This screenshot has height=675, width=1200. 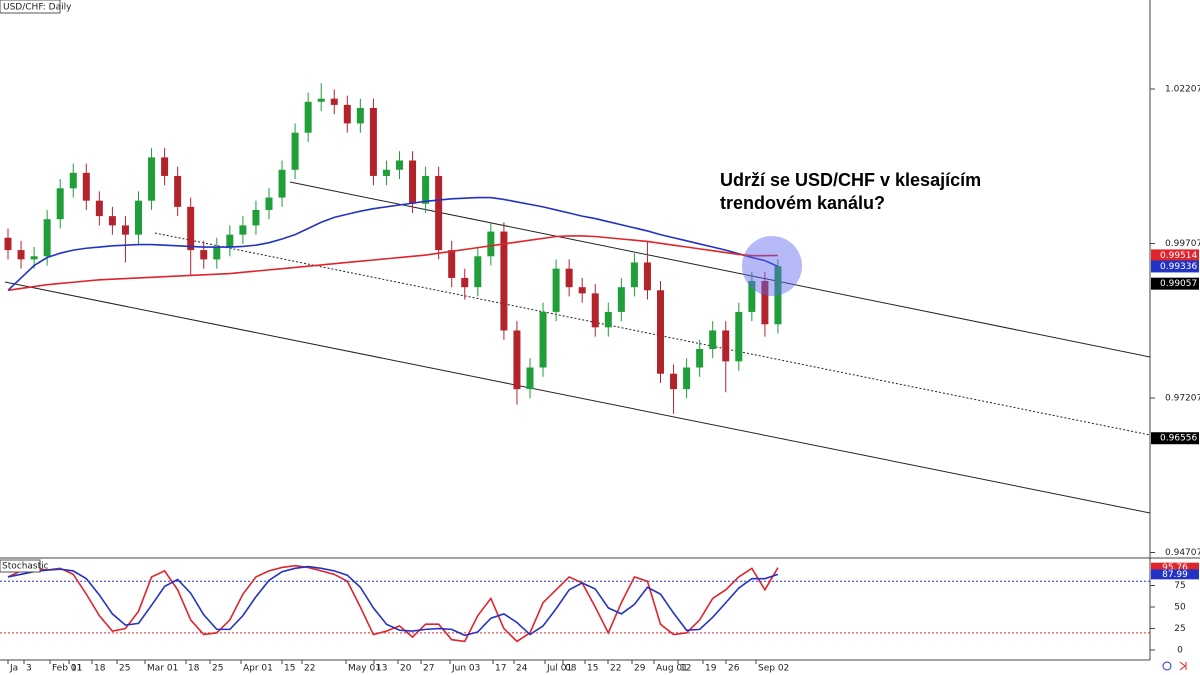 I want to click on value-tag-label: 87.99, so click(x=1175, y=575).